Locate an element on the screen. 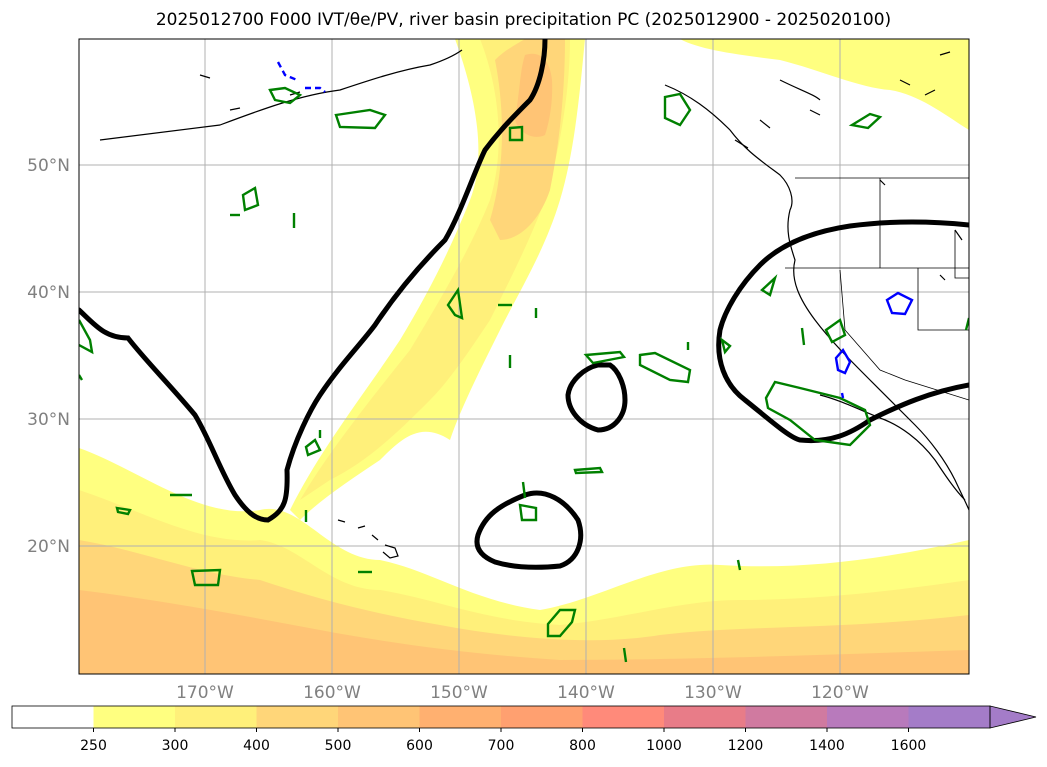 The height and width of the screenshot is (767, 1047). colorbar-tick-label: 250 is located at coordinates (93, 746).